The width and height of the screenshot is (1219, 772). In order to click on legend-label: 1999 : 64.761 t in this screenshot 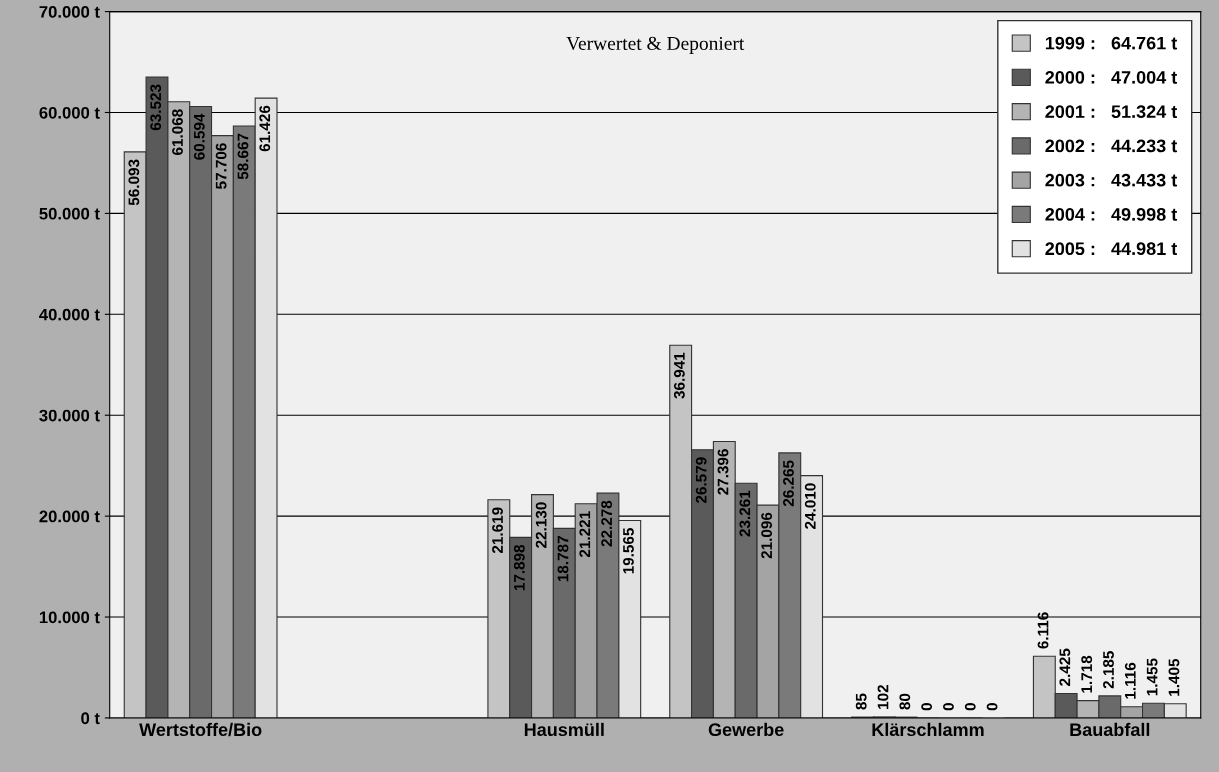, I will do `click(1111, 43)`.